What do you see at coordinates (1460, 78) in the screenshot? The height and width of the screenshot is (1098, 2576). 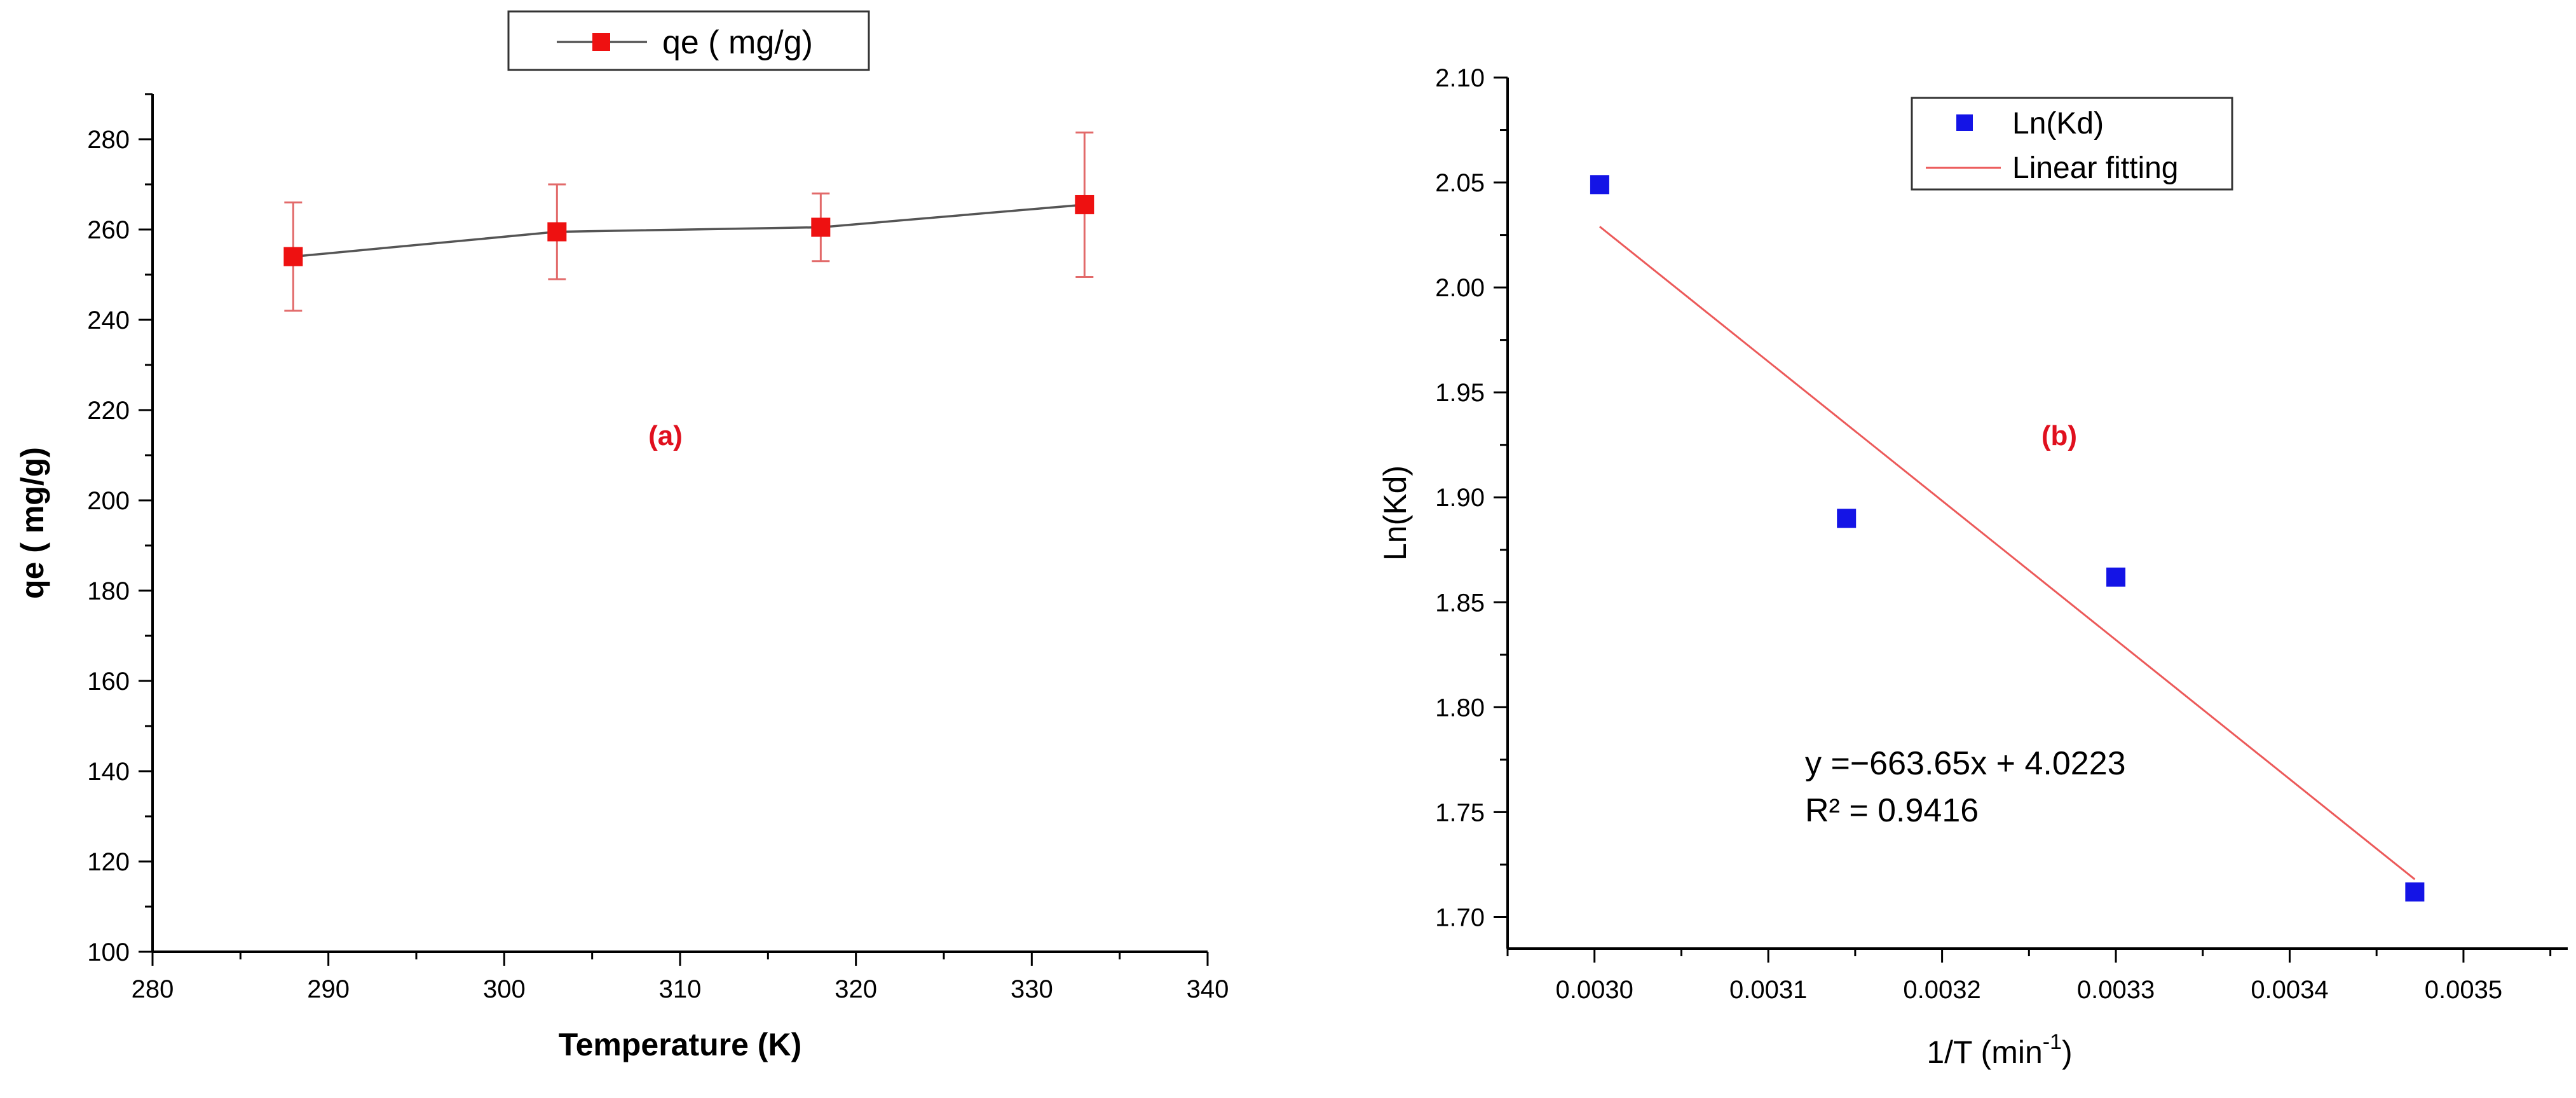 I see `y-tick-label: 2.10` at bounding box center [1460, 78].